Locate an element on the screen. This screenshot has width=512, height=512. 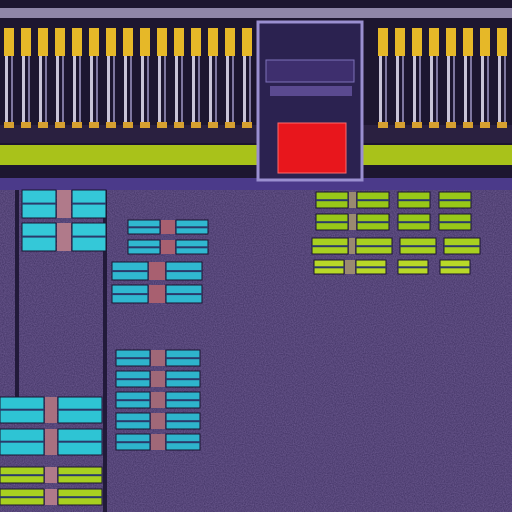
top-rail is located at coordinates (256, 13).